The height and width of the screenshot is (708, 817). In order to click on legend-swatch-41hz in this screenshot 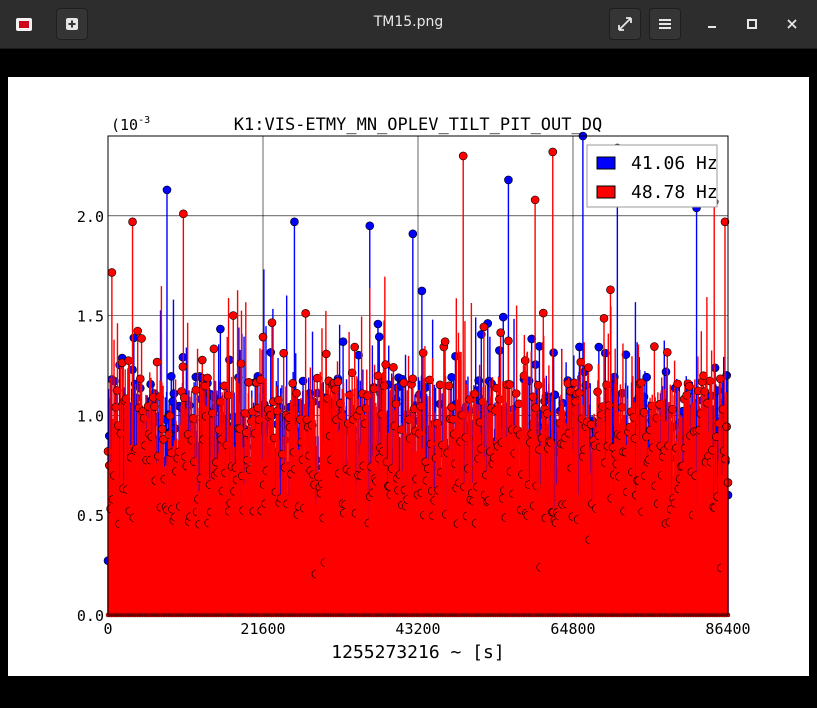, I will do `click(606, 163)`.